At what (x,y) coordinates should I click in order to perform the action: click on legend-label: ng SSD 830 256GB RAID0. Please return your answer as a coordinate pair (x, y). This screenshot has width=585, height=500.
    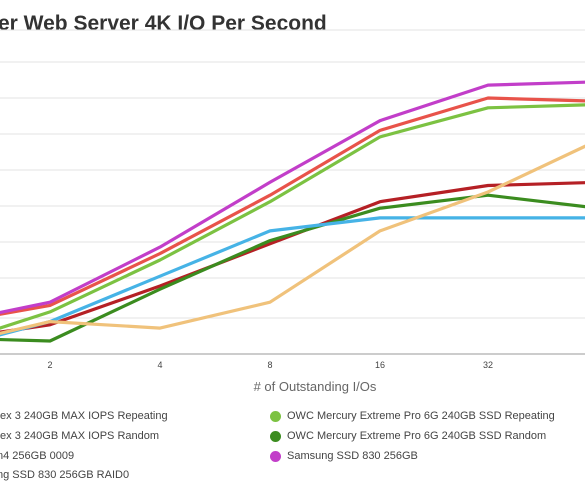
    Looking at the image, I should click on (65, 475).